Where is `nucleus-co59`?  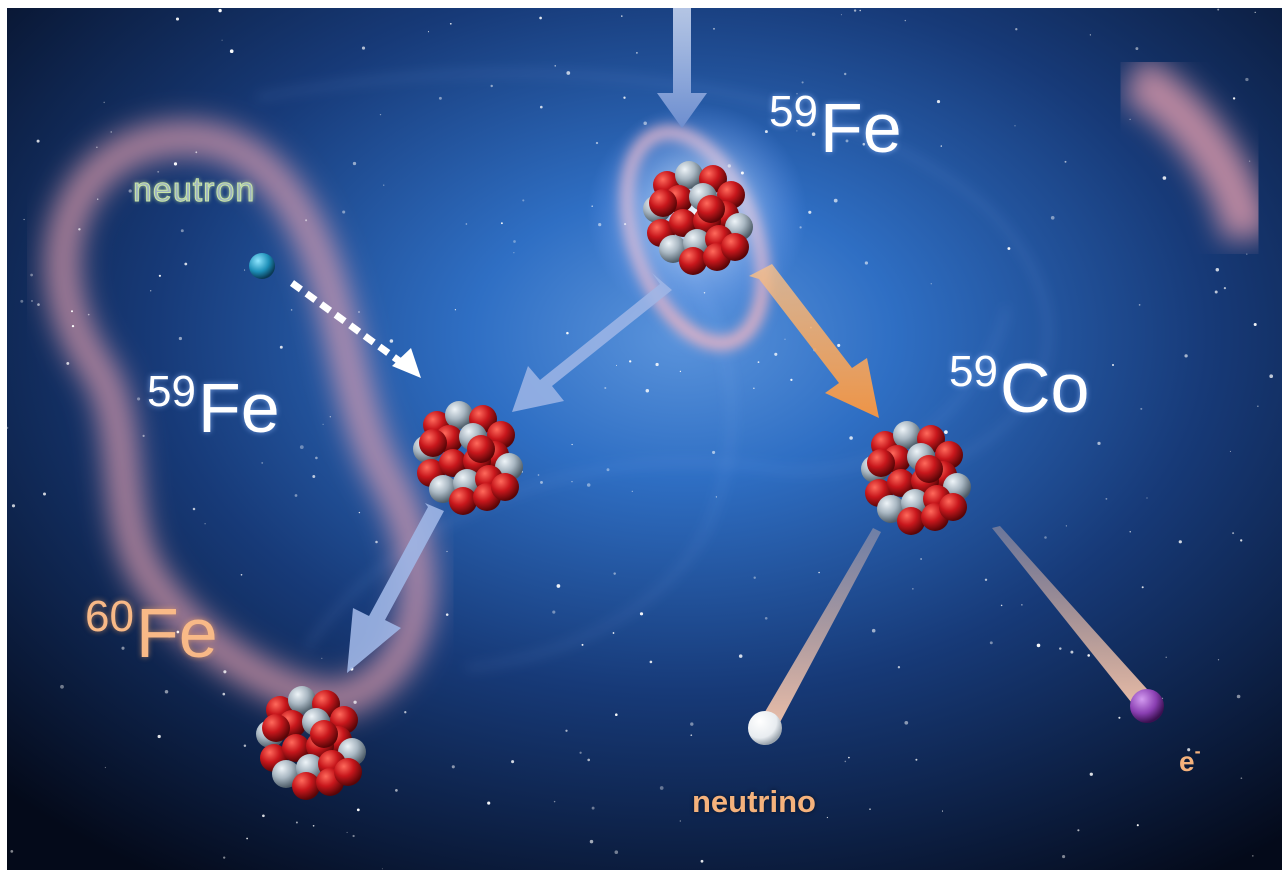
nucleus-co59 is located at coordinates (916, 478).